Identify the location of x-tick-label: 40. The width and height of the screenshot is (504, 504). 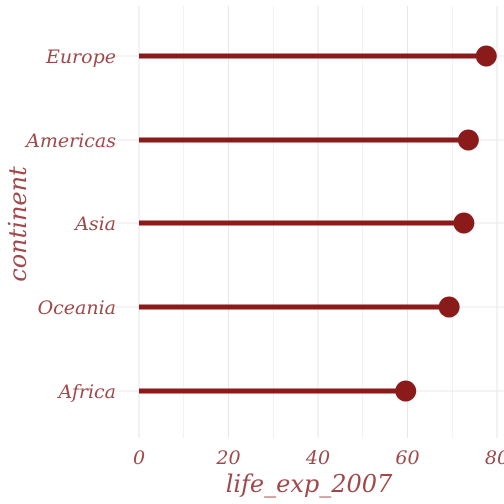
(317, 458).